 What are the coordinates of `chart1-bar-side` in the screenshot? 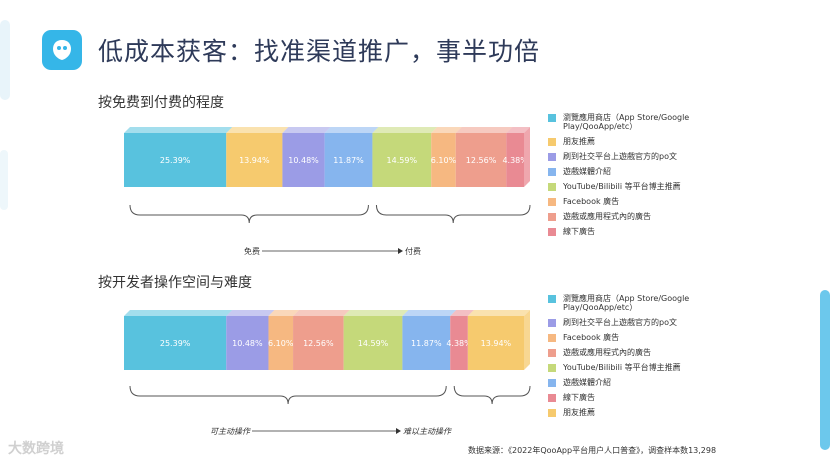 It's located at (527, 157).